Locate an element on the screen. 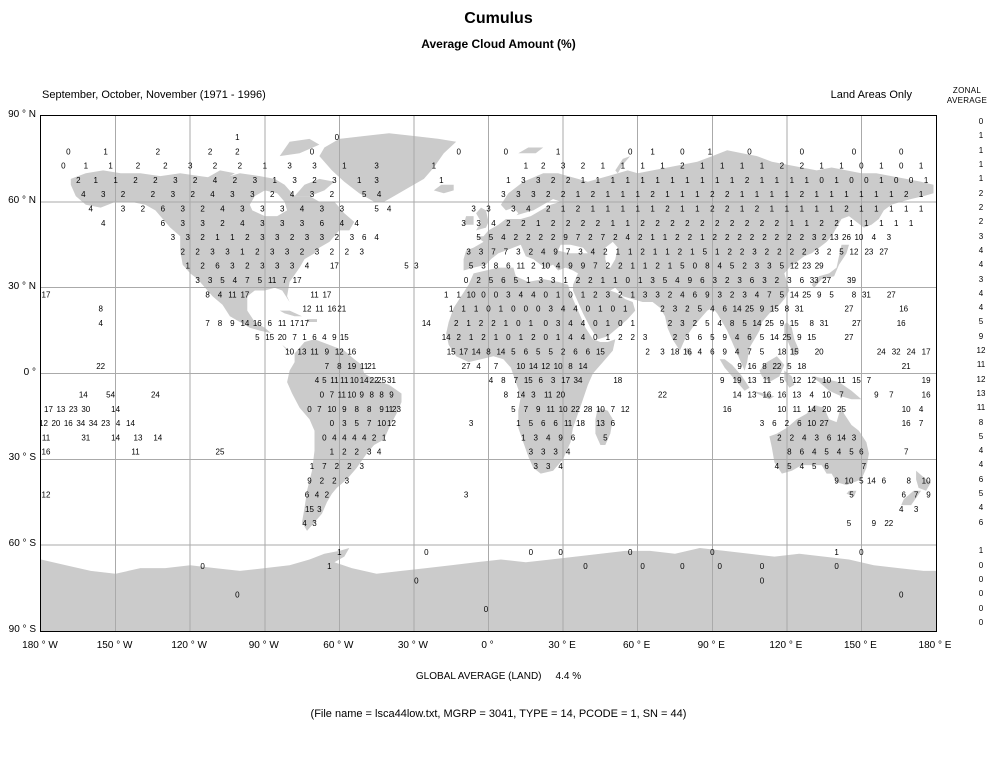 This screenshot has width=997, height=760. grid-value: 34 is located at coordinates (93, 423).